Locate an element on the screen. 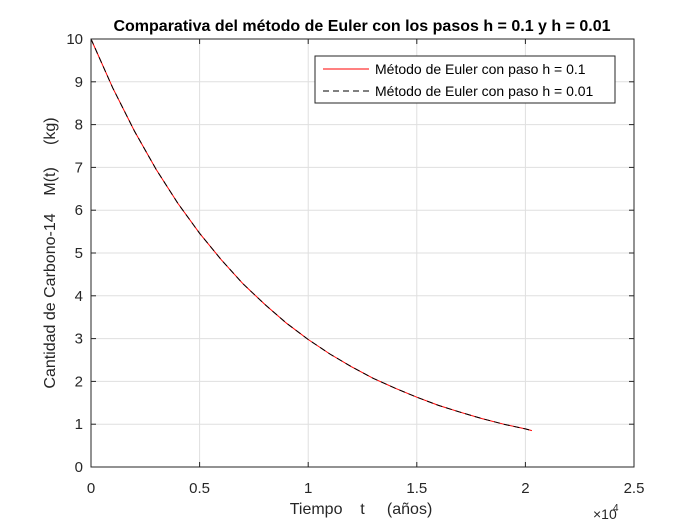 This screenshot has height=525, width=700. y-tick-labels: 0 1 2 3 4 5 6 7 8 9 10 is located at coordinates (74, 253).